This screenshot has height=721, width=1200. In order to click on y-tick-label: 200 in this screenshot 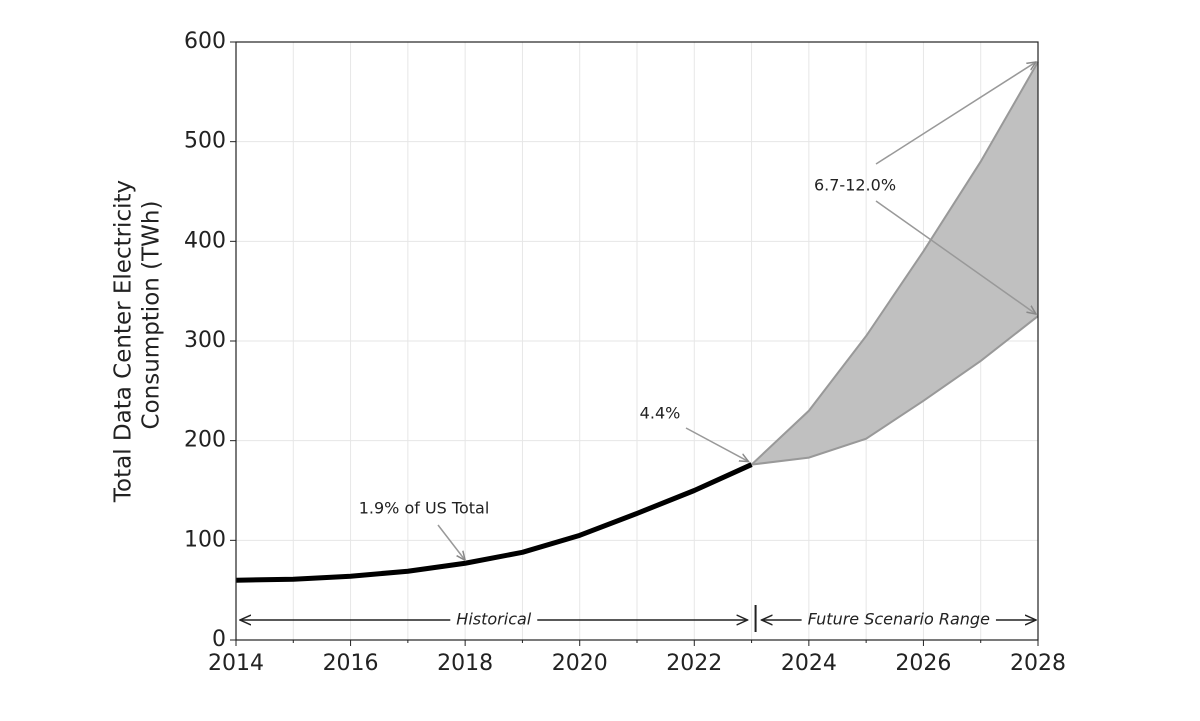, I will do `click(205, 440)`.